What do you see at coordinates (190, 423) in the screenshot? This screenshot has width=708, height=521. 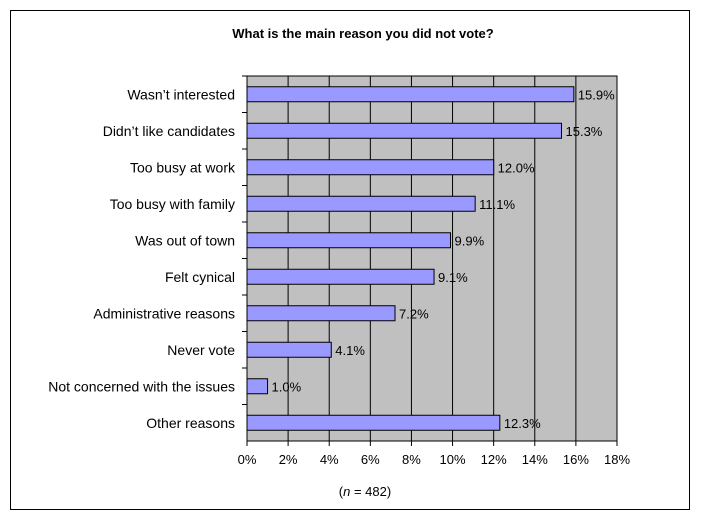 I see `category-label: Other reasons` at bounding box center [190, 423].